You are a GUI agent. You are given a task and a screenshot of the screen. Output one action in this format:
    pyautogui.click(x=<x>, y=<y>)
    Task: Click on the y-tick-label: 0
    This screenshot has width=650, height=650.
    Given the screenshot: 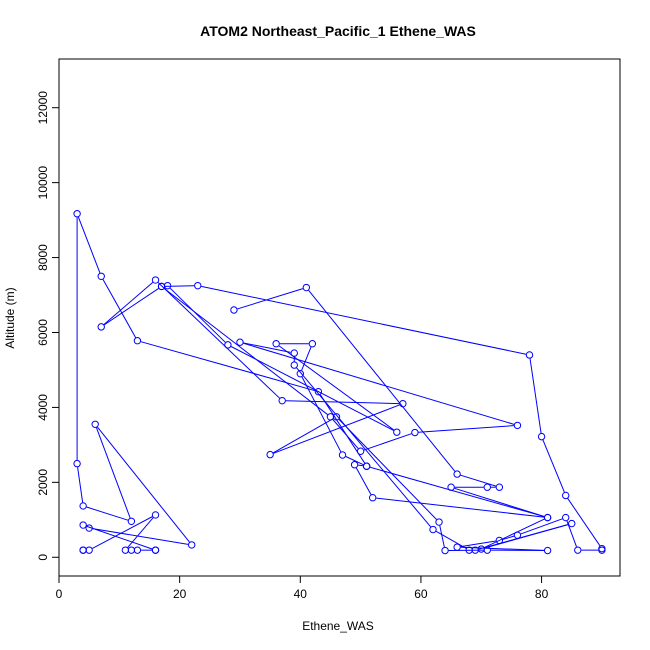 What is the action you would take?
    pyautogui.click(x=43, y=557)
    